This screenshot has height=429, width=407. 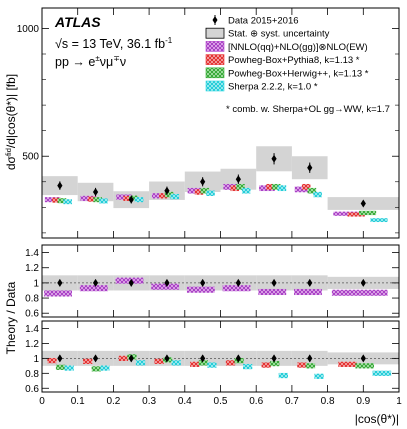 What do you see at coordinates (308, 109) in the screenshot?
I see `legend-footnote: * comb. w. Sherpa+OL gg→WW, k=1.7` at bounding box center [308, 109].